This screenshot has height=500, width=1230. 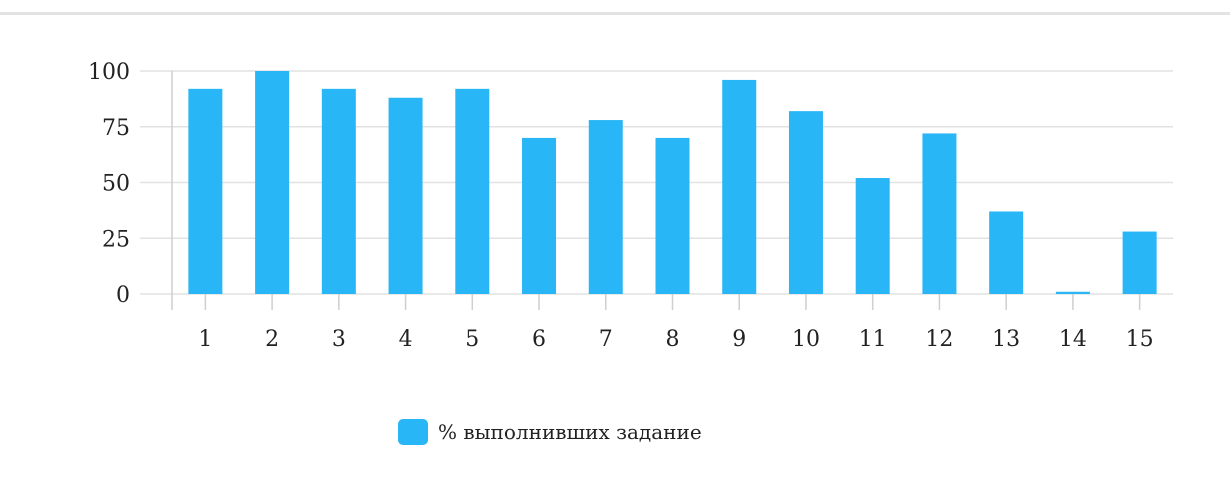 I want to click on legend-label: % выполнивших задание, so click(x=570, y=432).